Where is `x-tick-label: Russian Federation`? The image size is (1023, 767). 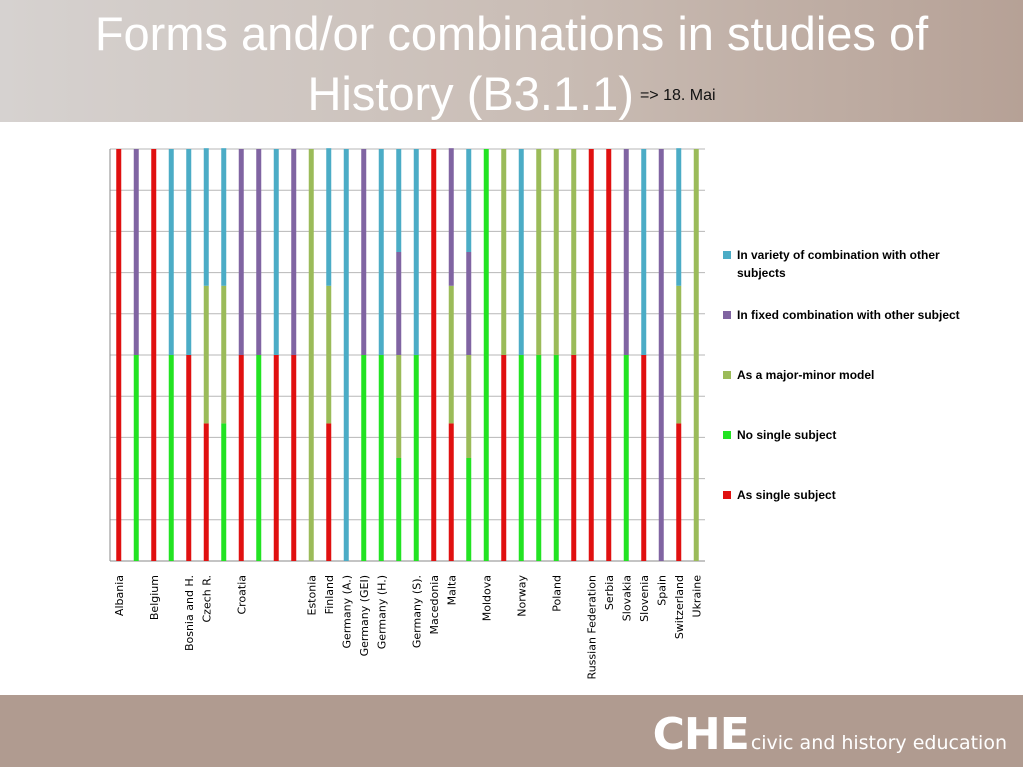
x-tick-label: Russian Federation is located at coordinates (591, 627).